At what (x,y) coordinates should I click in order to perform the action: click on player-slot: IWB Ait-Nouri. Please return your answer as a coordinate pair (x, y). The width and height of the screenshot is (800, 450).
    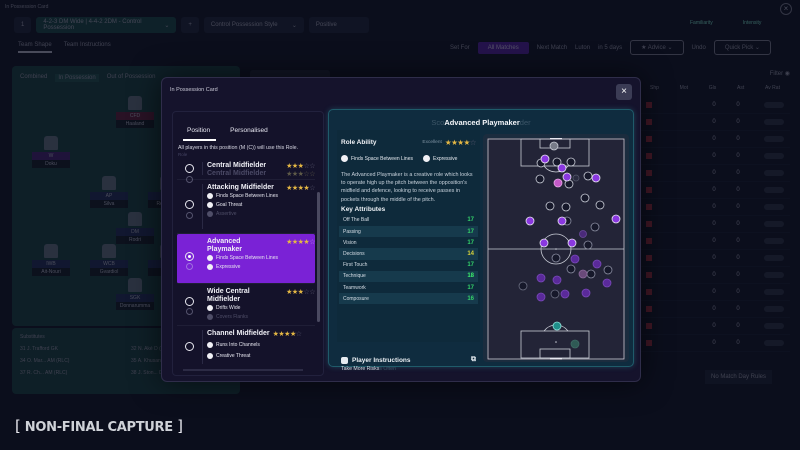
    Looking at the image, I should click on (51, 260).